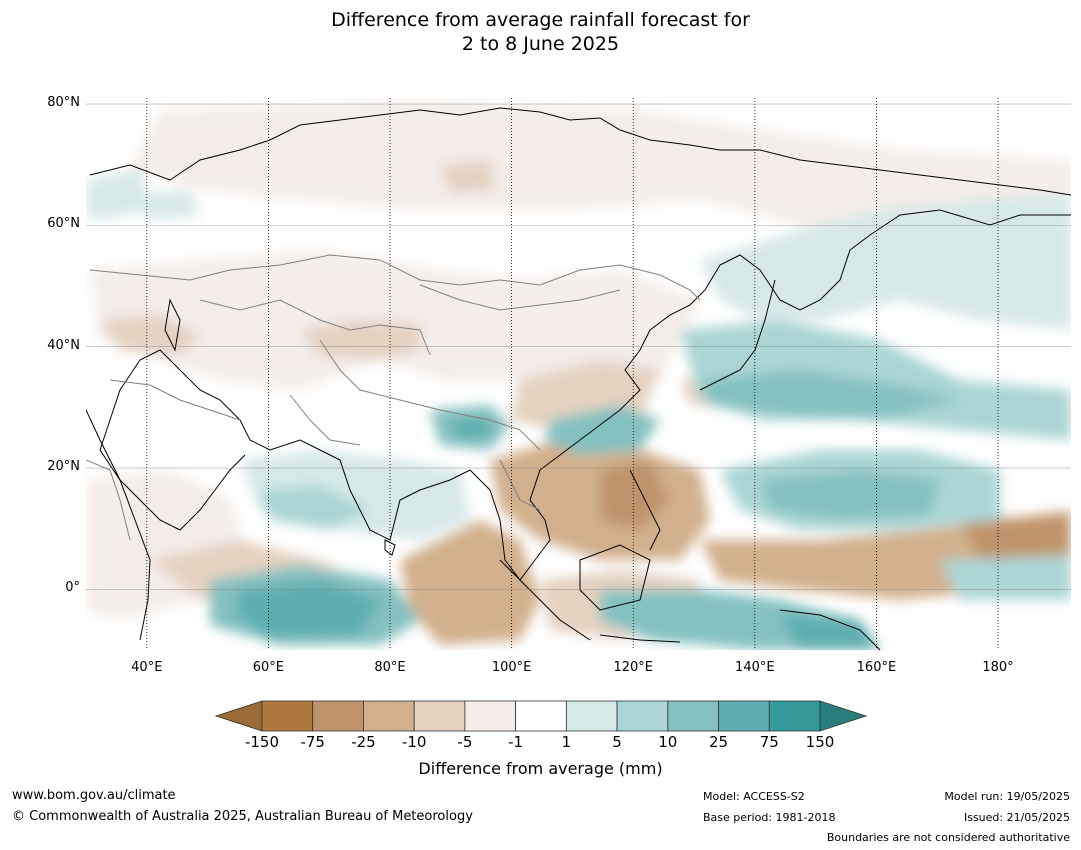  What do you see at coordinates (63, 467) in the screenshot?
I see `lat-label: 20°N` at bounding box center [63, 467].